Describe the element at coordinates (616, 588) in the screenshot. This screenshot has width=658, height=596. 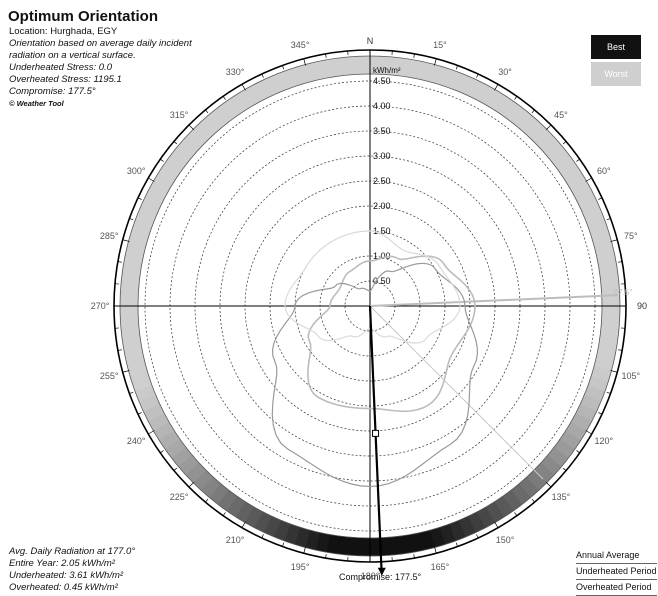
I see `period-legend-overheated: Overheated Period` at that location.